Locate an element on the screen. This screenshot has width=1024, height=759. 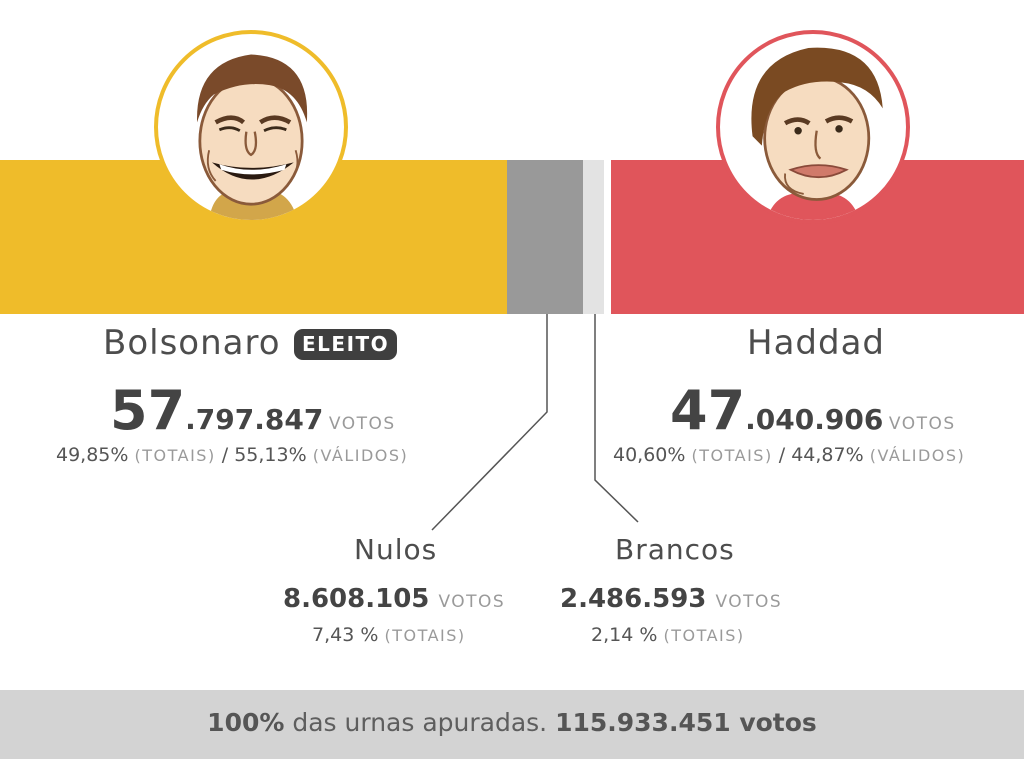
bolsonaro-votes-millions: 57 is located at coordinates (148, 410).